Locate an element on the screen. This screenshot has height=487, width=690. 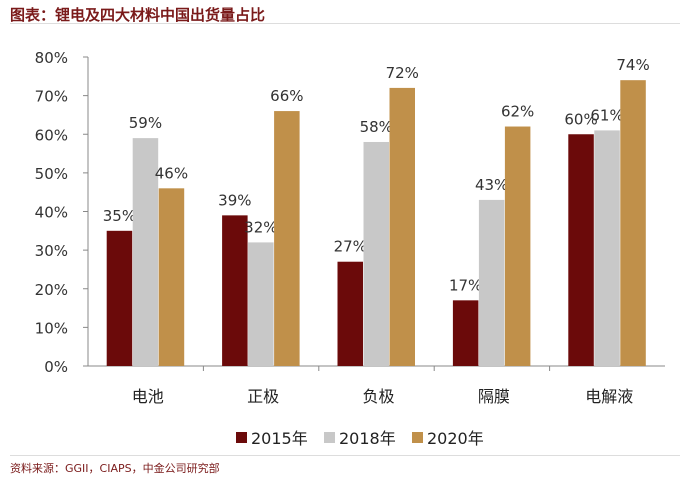
data-label: 27% is located at coordinates (350, 247).